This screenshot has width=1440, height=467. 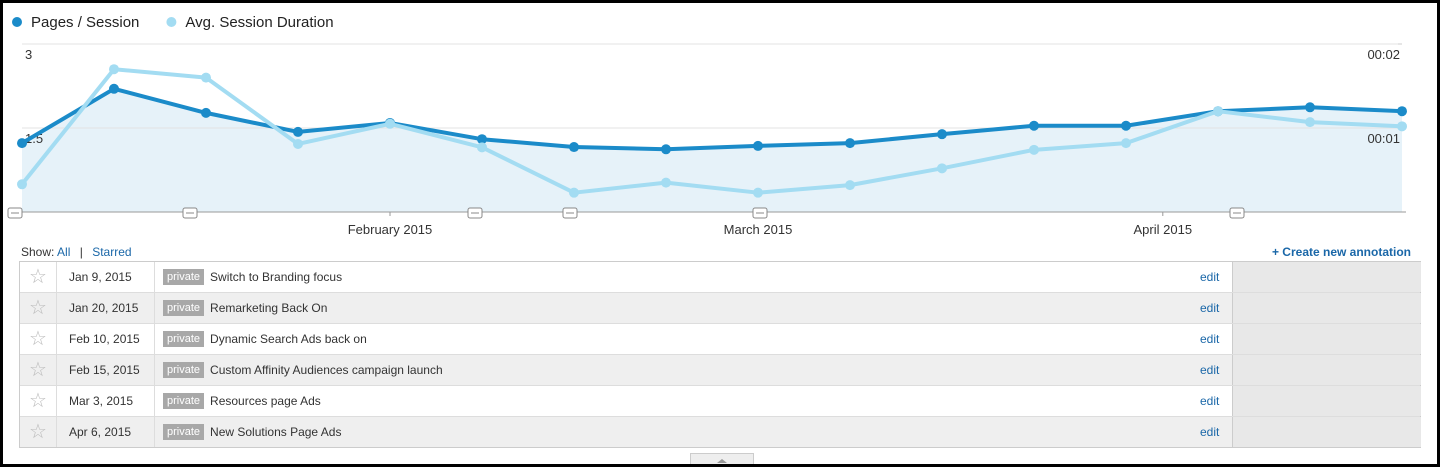 I want to click on annotation-date: Feb 15, 2015, so click(x=106, y=370).